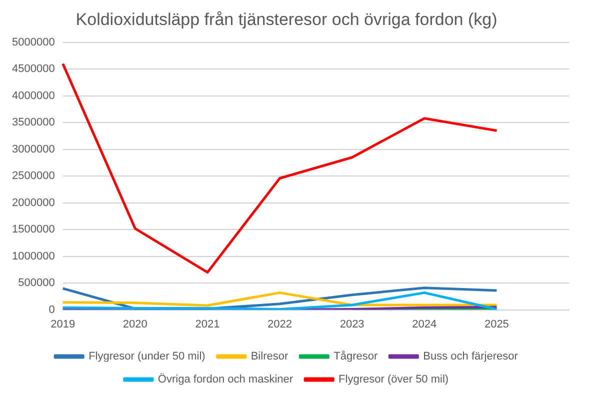  I want to click on legend-label: Flygresor (över 50 mil), so click(393, 380).